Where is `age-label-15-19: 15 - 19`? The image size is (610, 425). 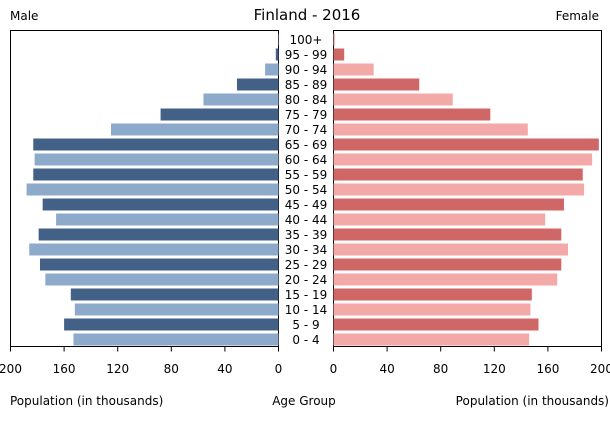
age-label-15-19: 15 - 19 is located at coordinates (306, 295).